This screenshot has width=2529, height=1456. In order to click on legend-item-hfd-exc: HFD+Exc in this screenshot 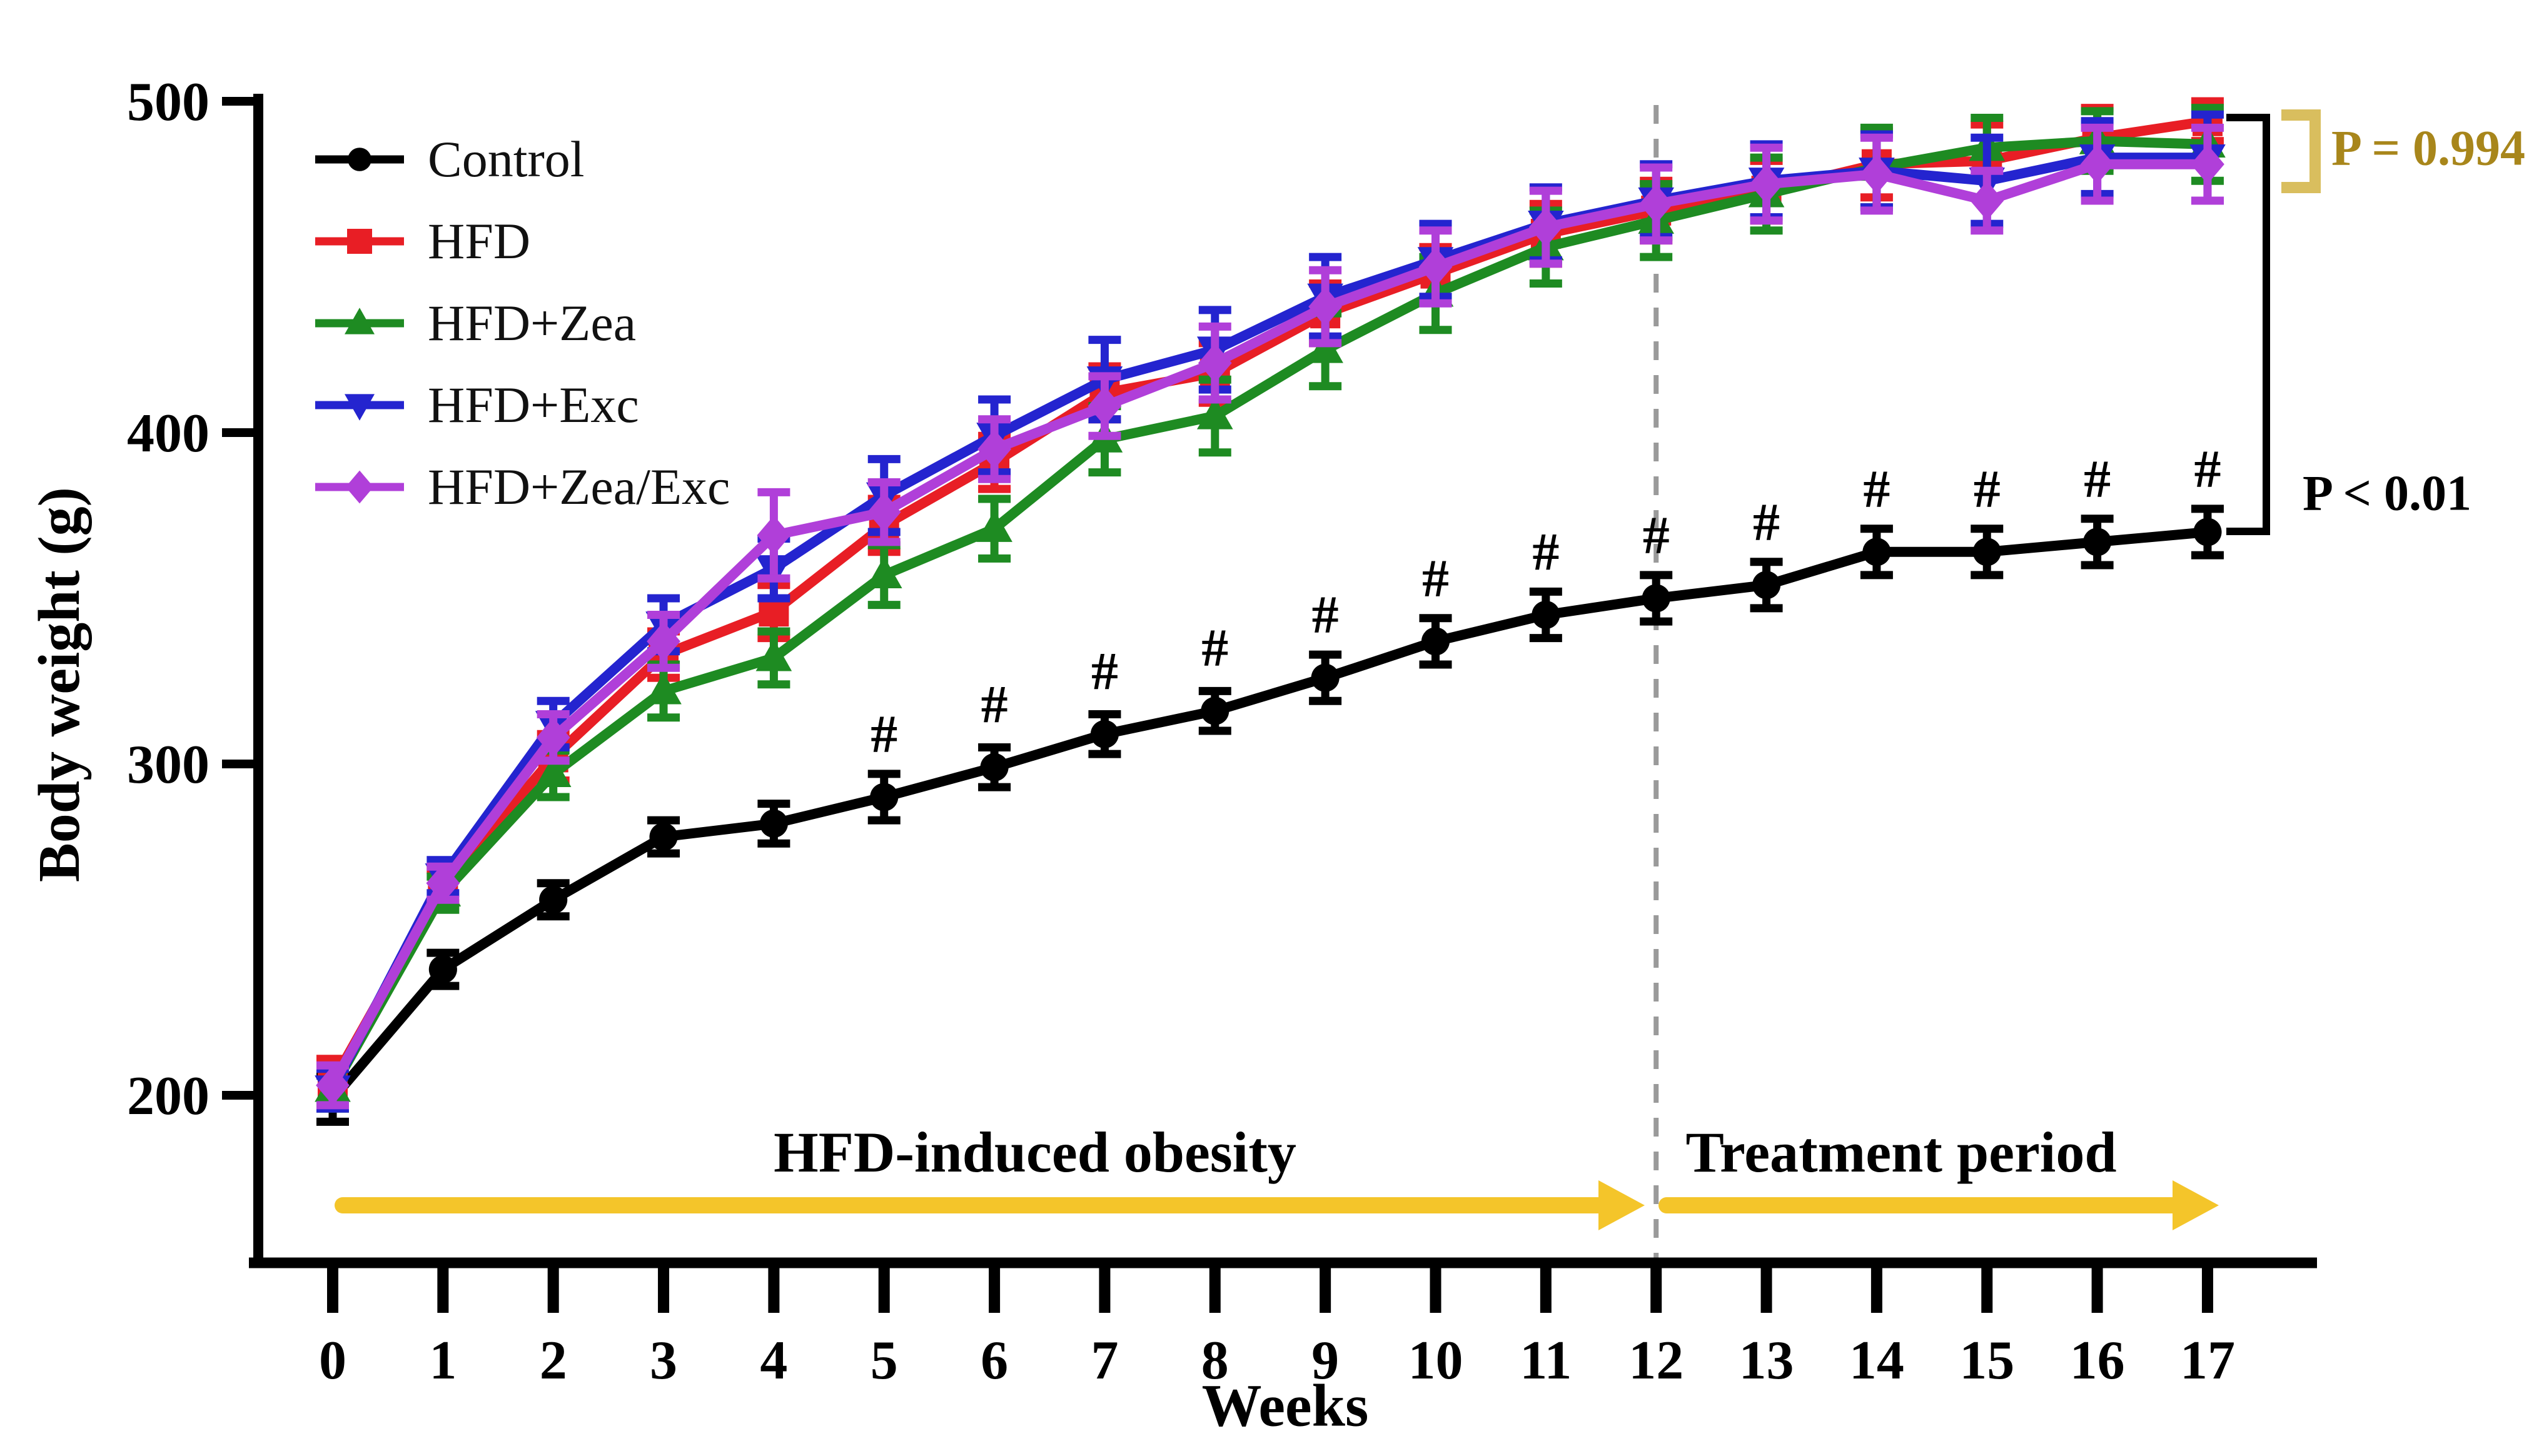, I will do `click(521, 405)`.